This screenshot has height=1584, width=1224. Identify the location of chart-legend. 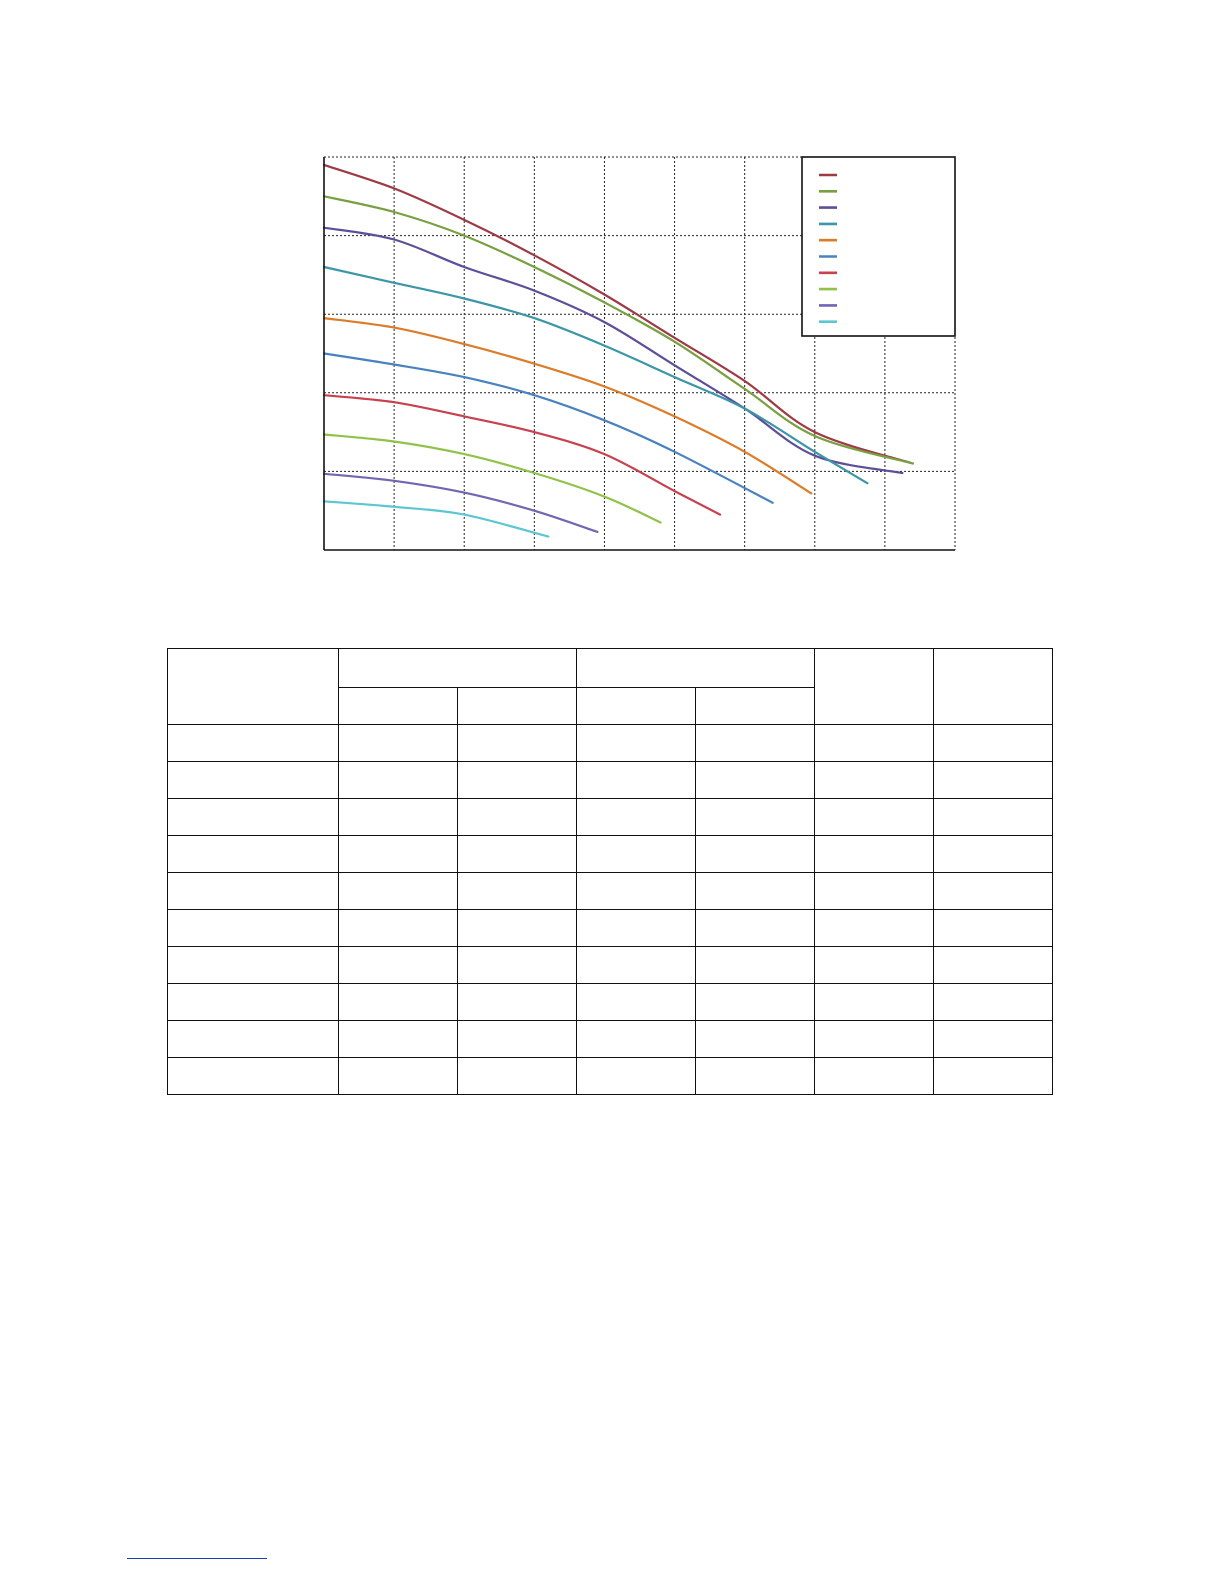
(878, 246).